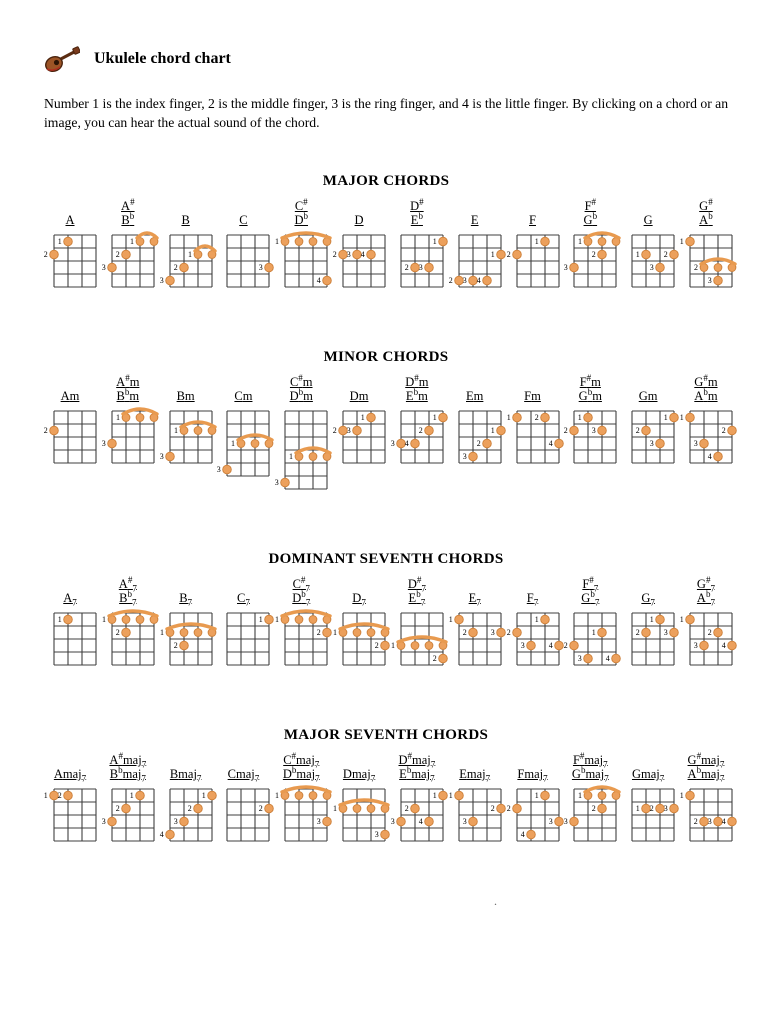 Image resolution: width=768 pixels, height=1024 pixels. What do you see at coordinates (417, 760) in the screenshot?
I see `chord-label-line: D#maj7` at bounding box center [417, 760].